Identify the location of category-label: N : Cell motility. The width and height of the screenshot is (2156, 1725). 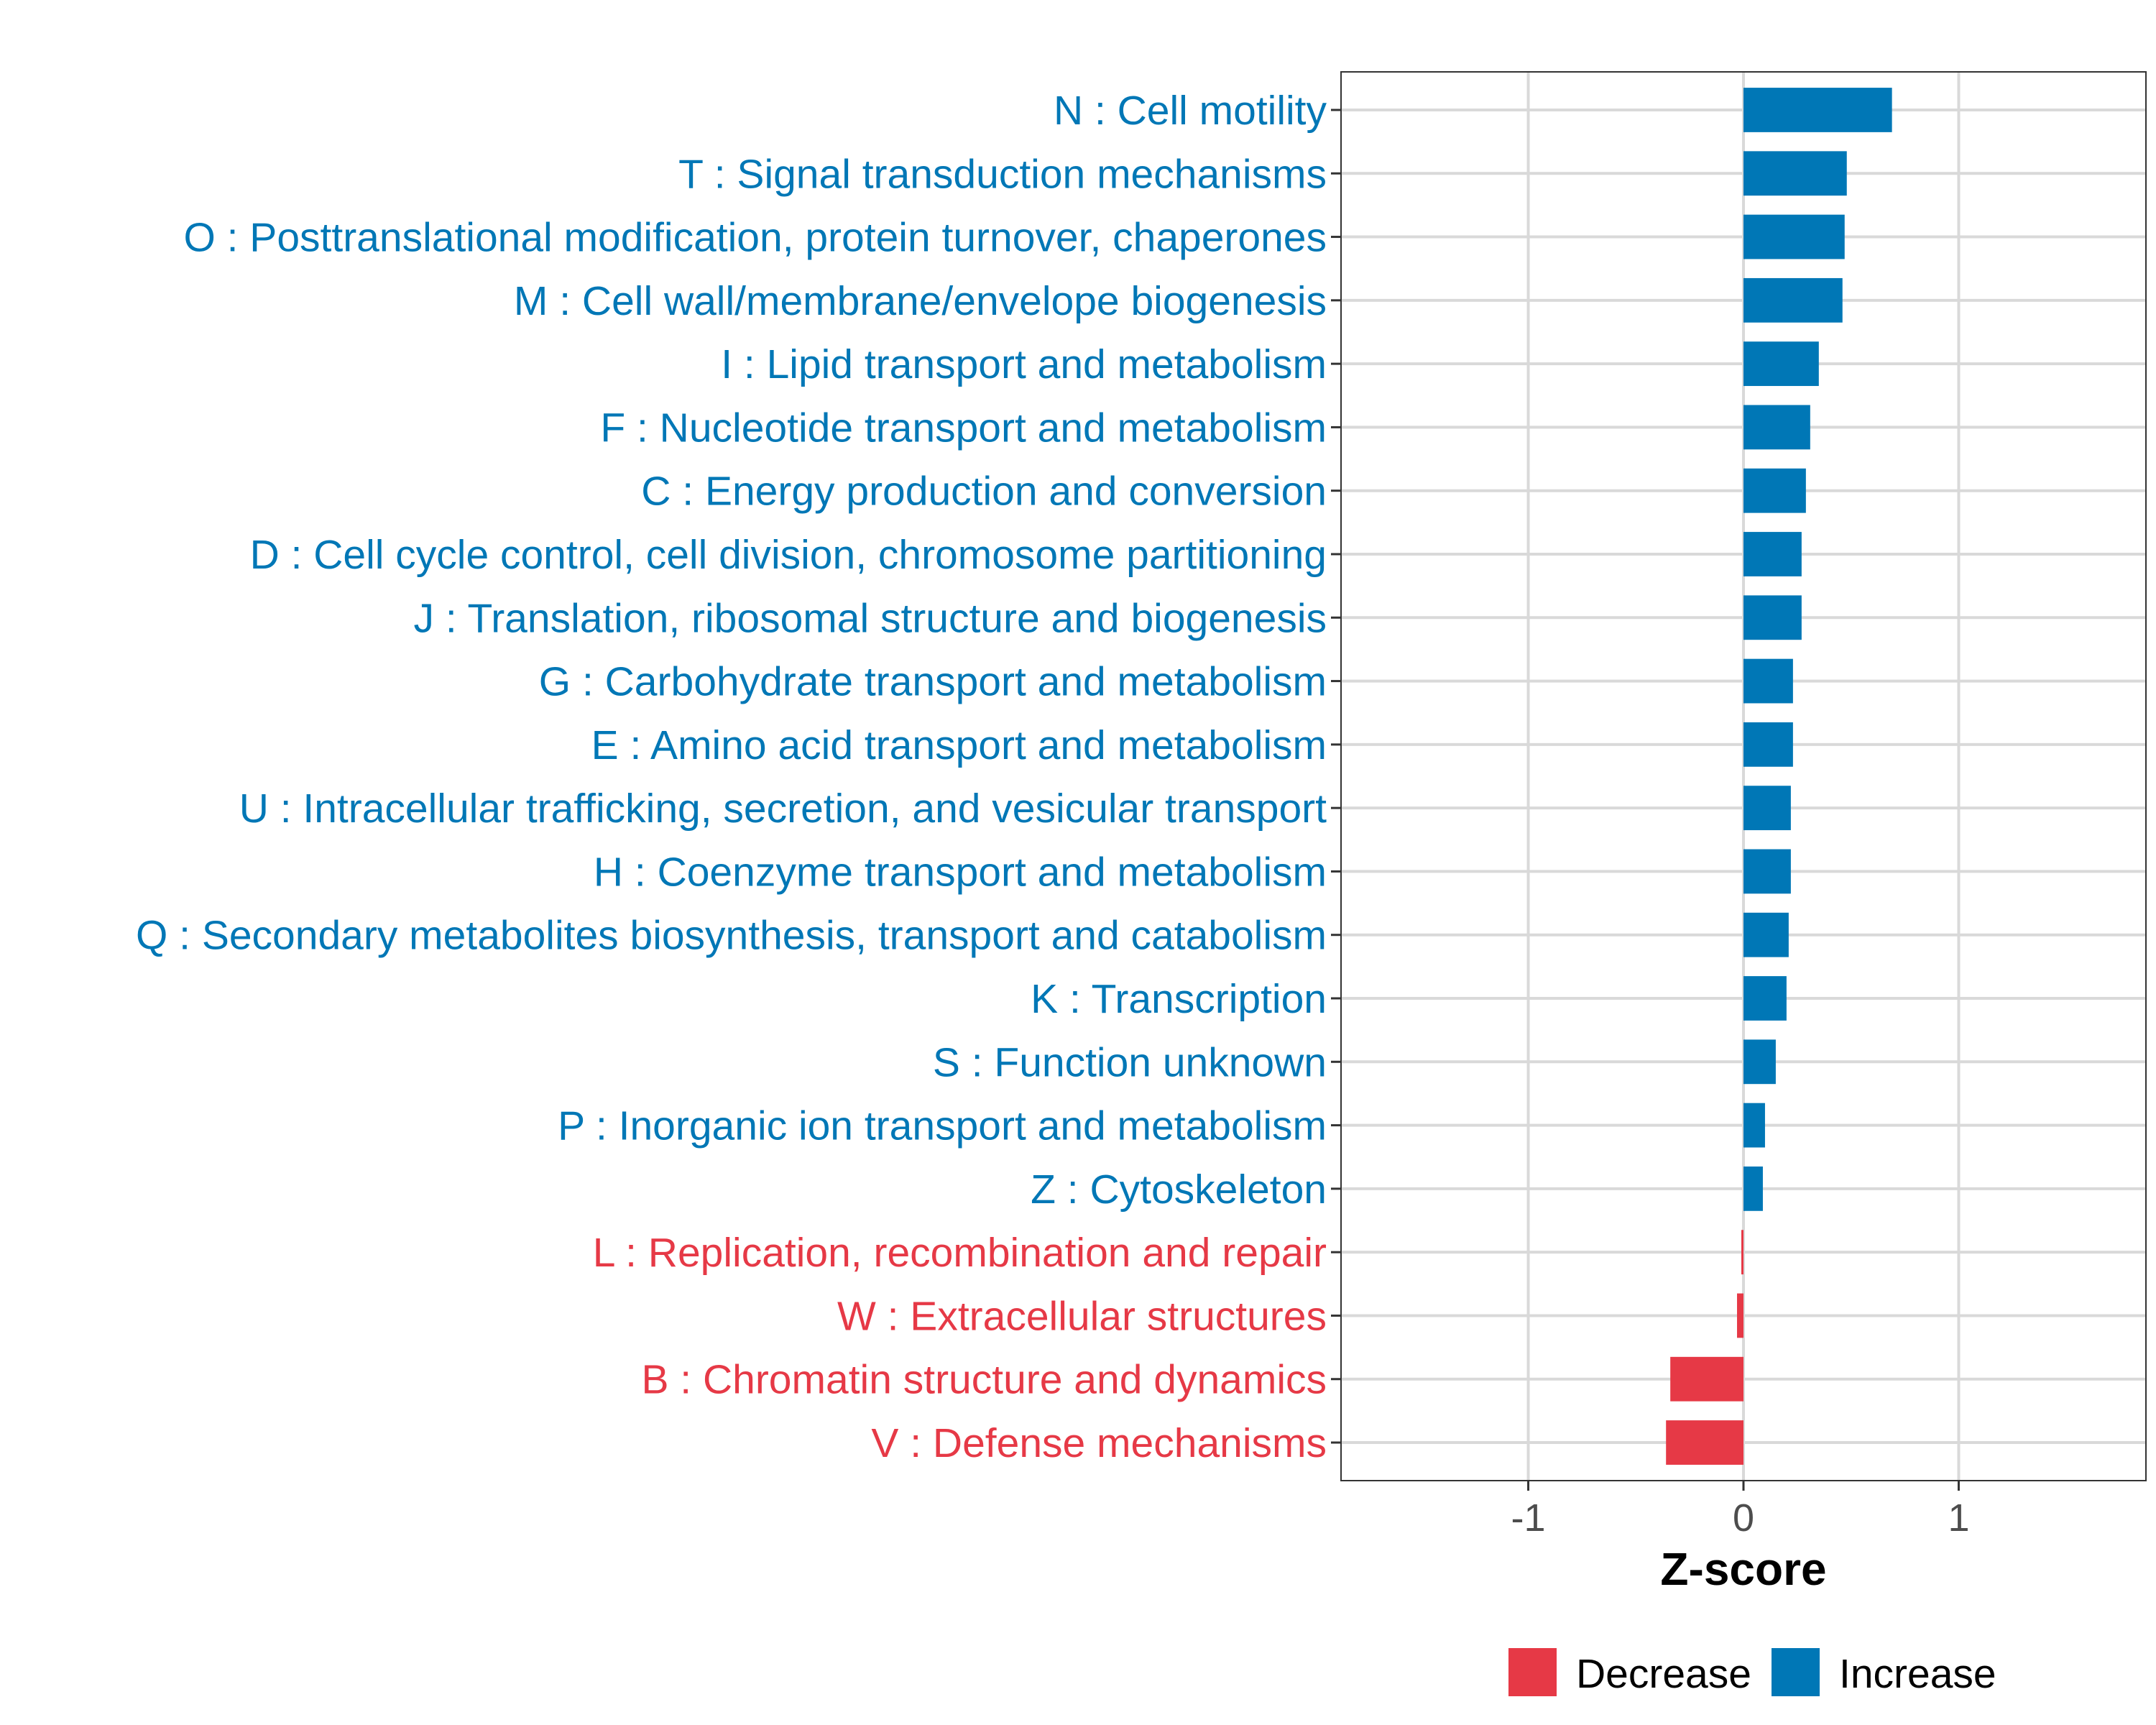
(1190, 111).